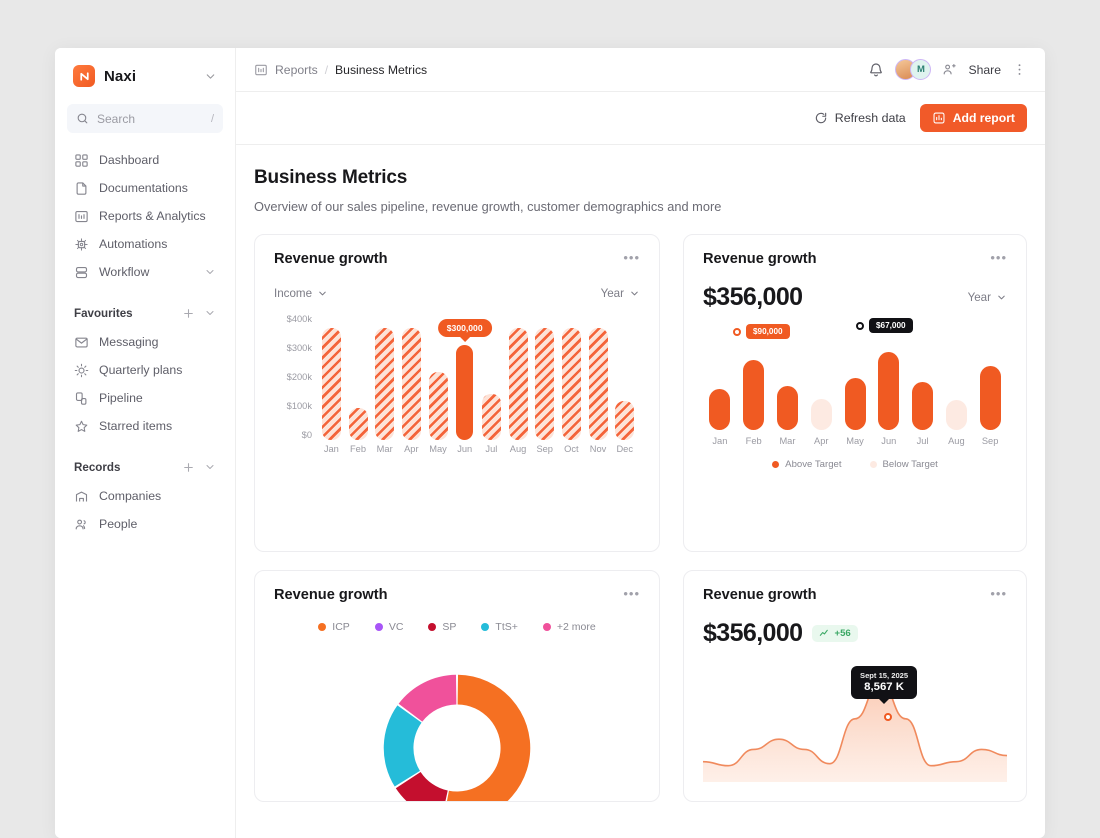 This screenshot has width=1100, height=838. Describe the element at coordinates (145, 118) in the screenshot. I see `search-input: Search /` at that location.